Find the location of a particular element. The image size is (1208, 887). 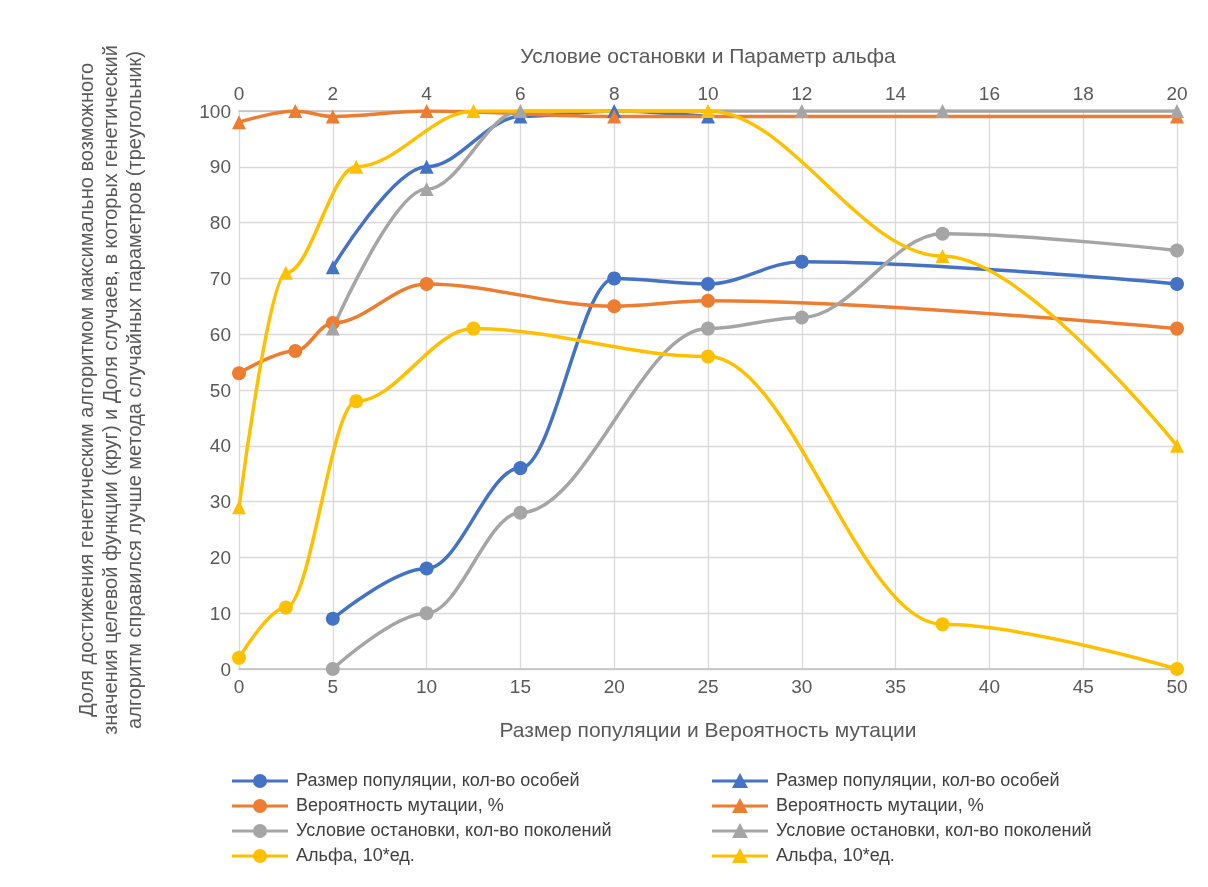

y-tick-label: 60 is located at coordinates (220, 334).